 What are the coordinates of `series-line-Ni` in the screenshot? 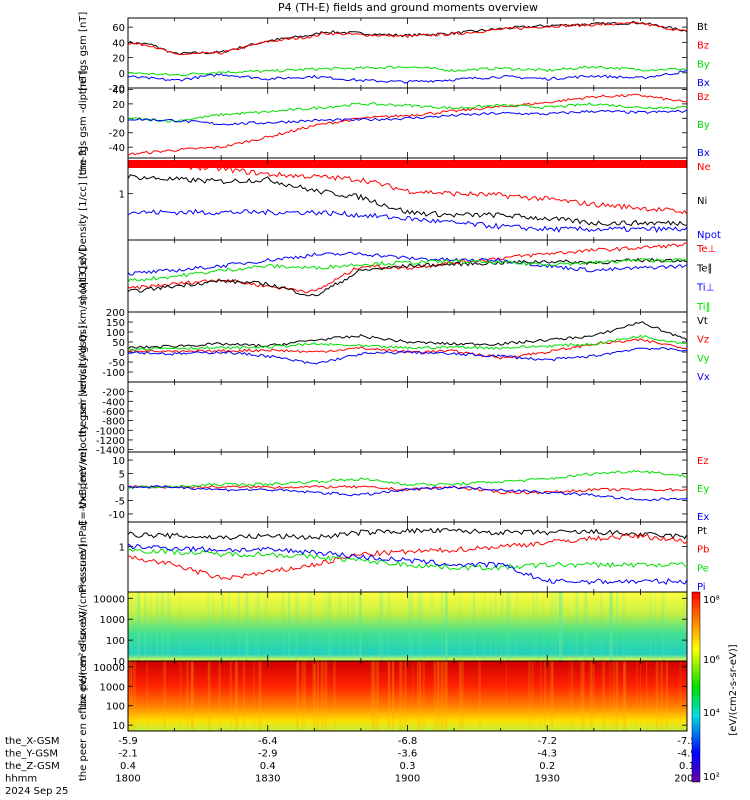 It's located at (407, 200).